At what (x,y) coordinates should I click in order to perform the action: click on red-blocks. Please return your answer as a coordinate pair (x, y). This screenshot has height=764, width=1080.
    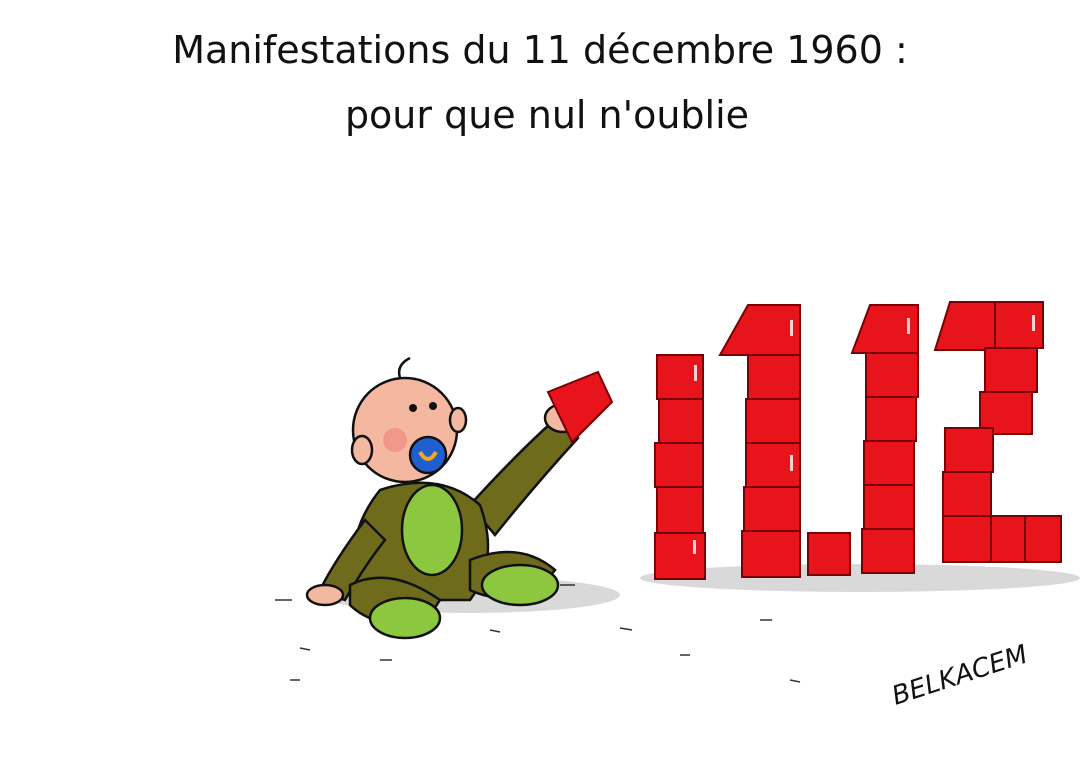
    Looking at the image, I should click on (858, 440).